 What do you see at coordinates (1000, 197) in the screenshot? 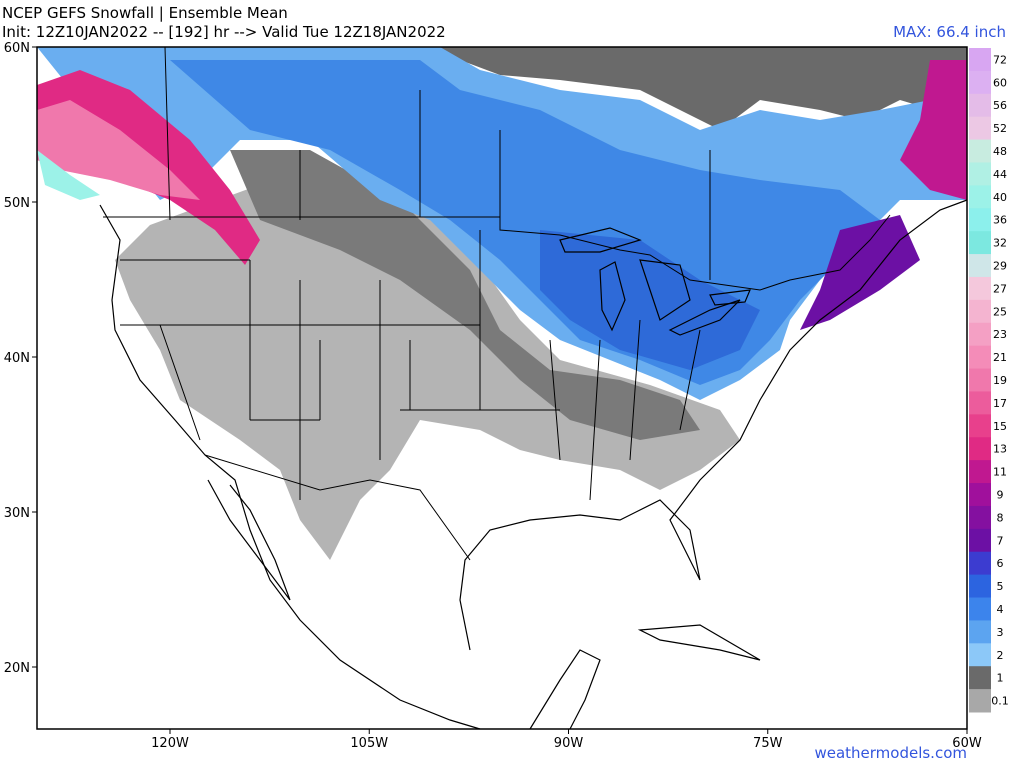
I see `legend-label: 40` at bounding box center [1000, 197].